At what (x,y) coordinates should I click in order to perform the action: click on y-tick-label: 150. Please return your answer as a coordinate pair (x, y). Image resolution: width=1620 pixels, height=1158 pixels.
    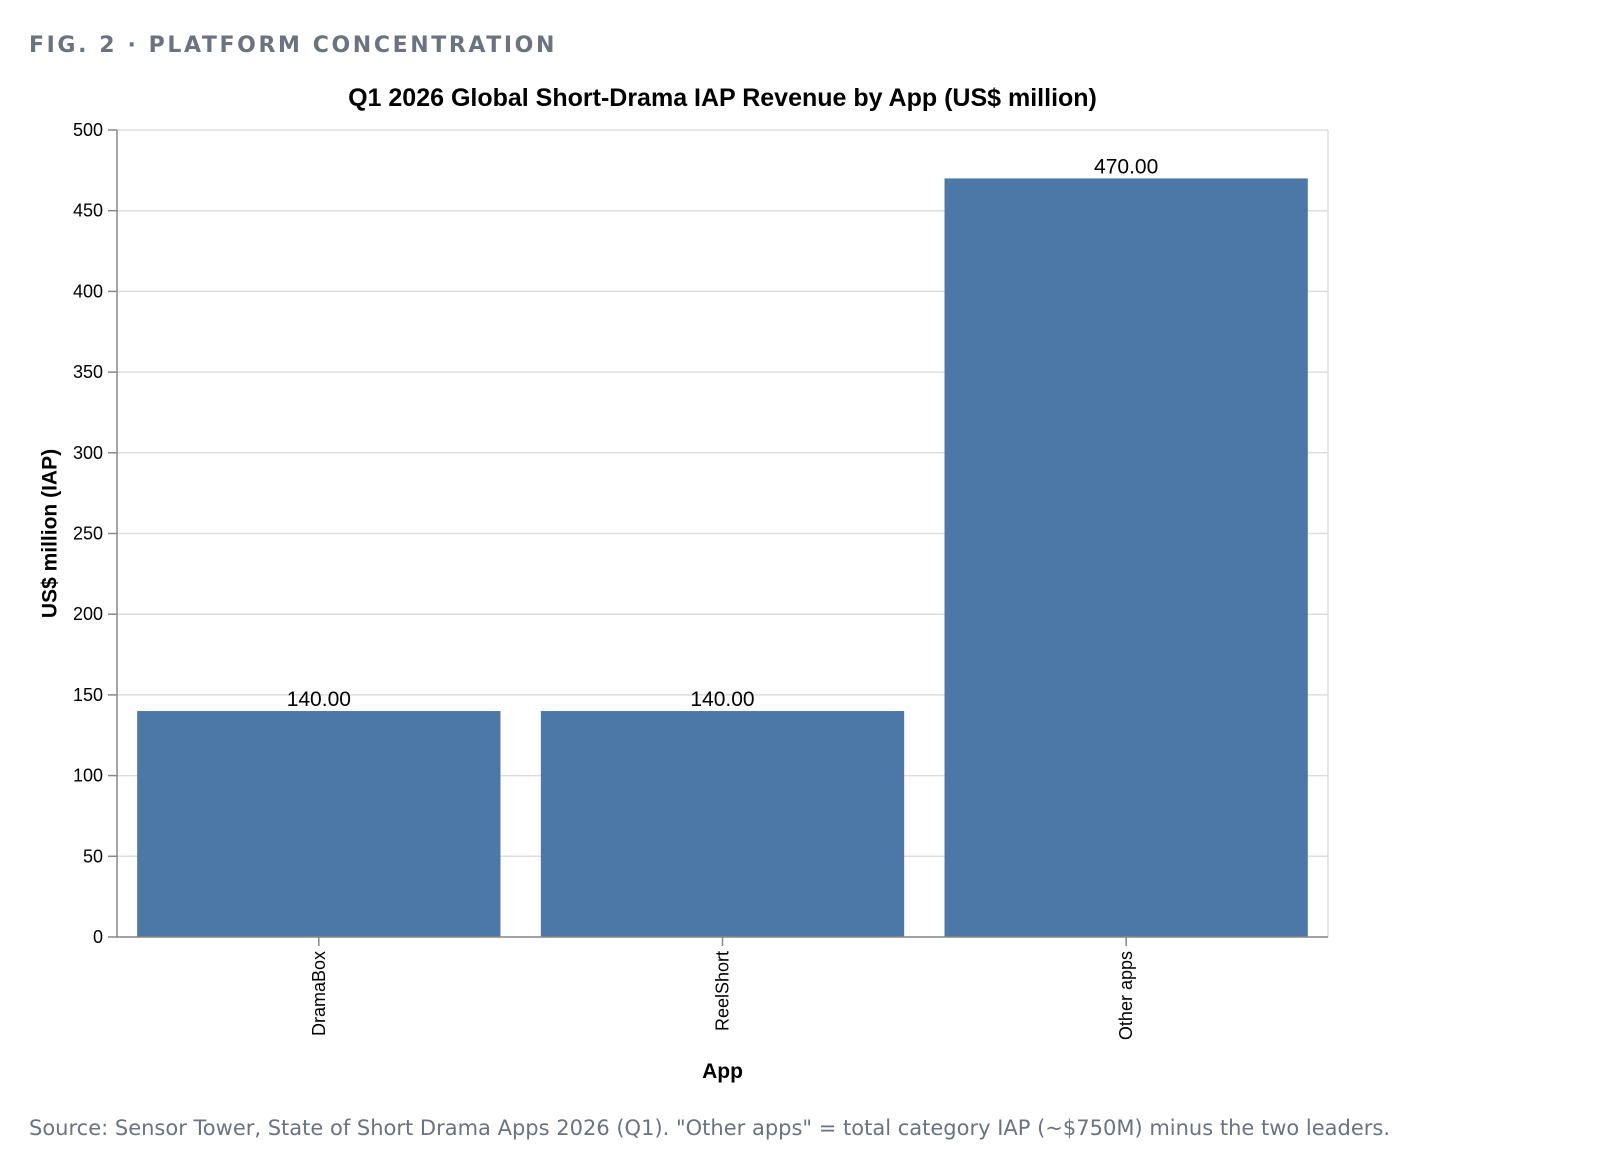
    Looking at the image, I should click on (88, 695).